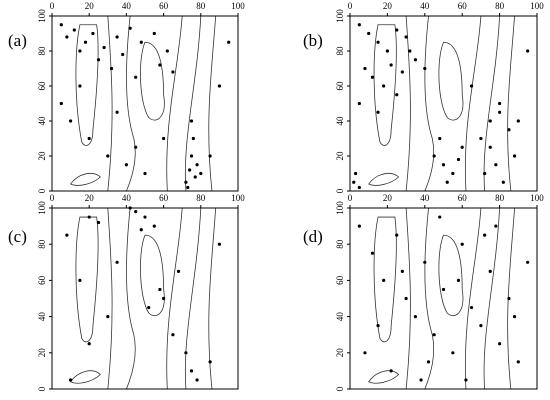 The image size is (550, 400). I want to click on x-tick-label: 60, so click(164, 198).